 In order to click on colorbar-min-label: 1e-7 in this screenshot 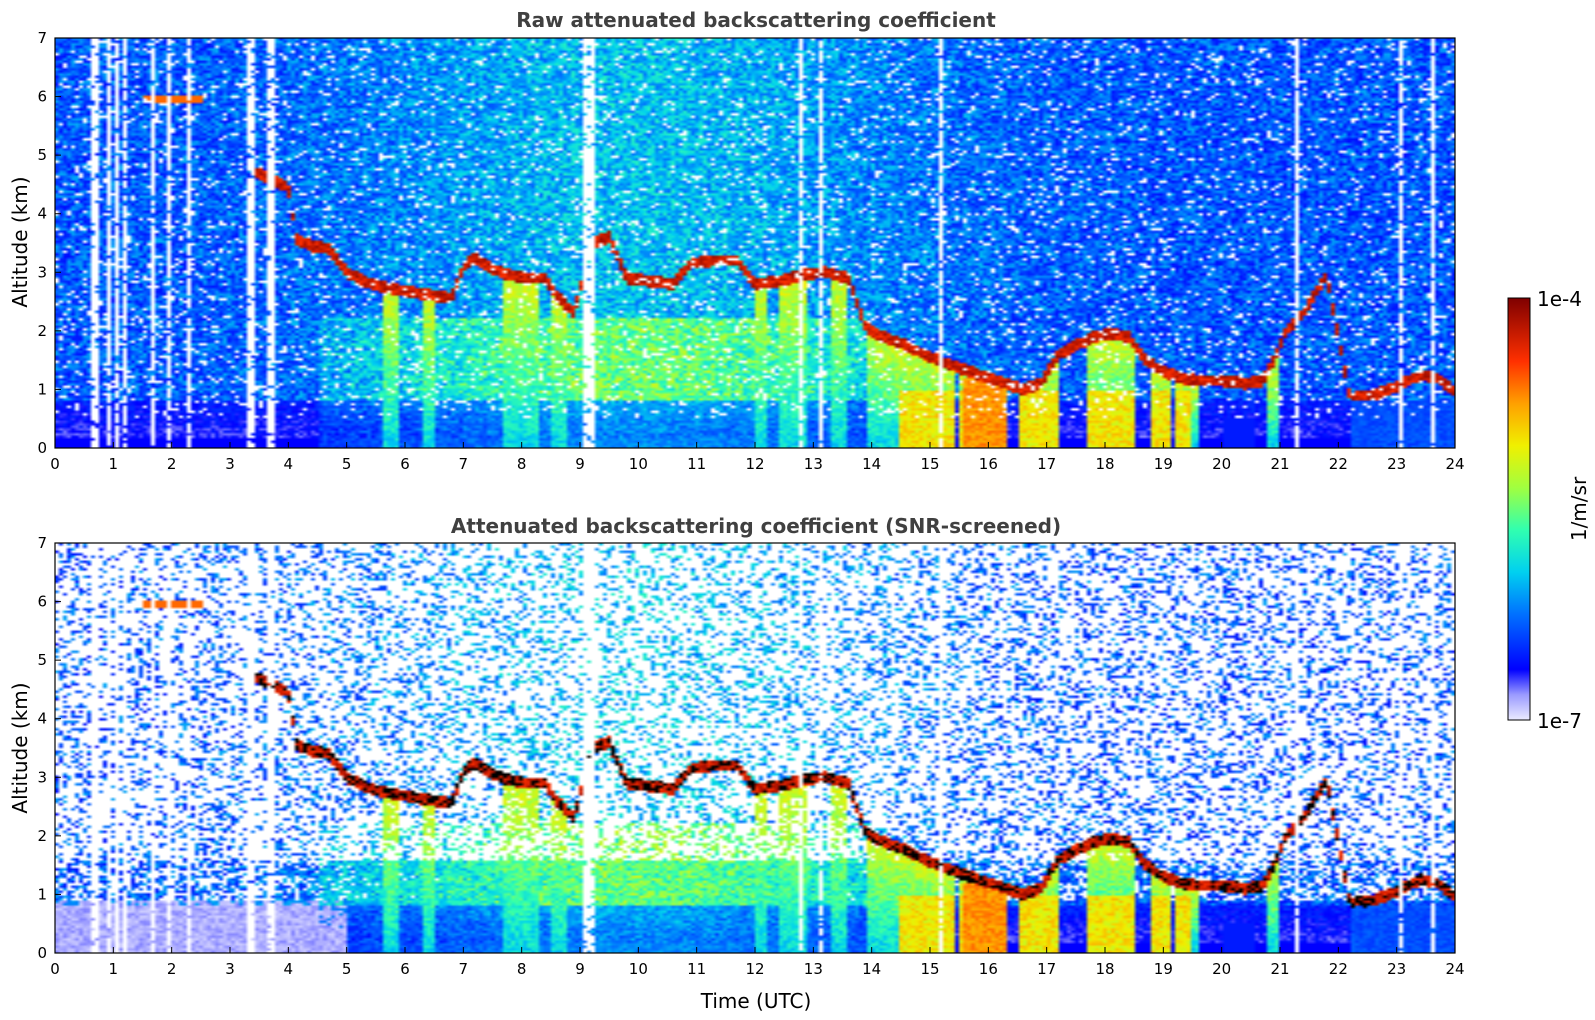, I will do `click(1559, 721)`.